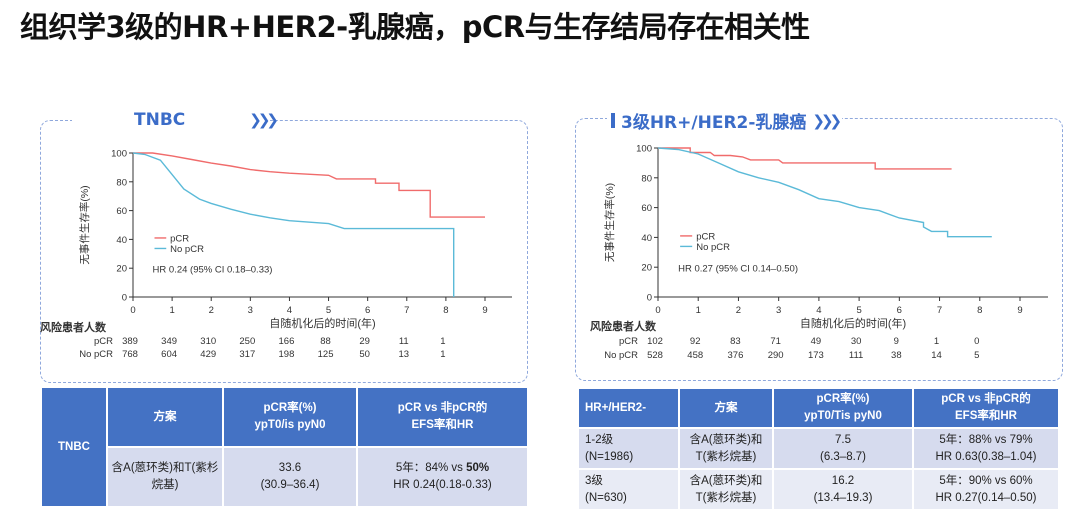 This screenshot has height=526, width=1080. Describe the element at coordinates (415, 27) in the screenshot. I see `page-title: 组织学3级的HR+HER2-乳腺癌，pCR与生存结局存在相关性` at that location.